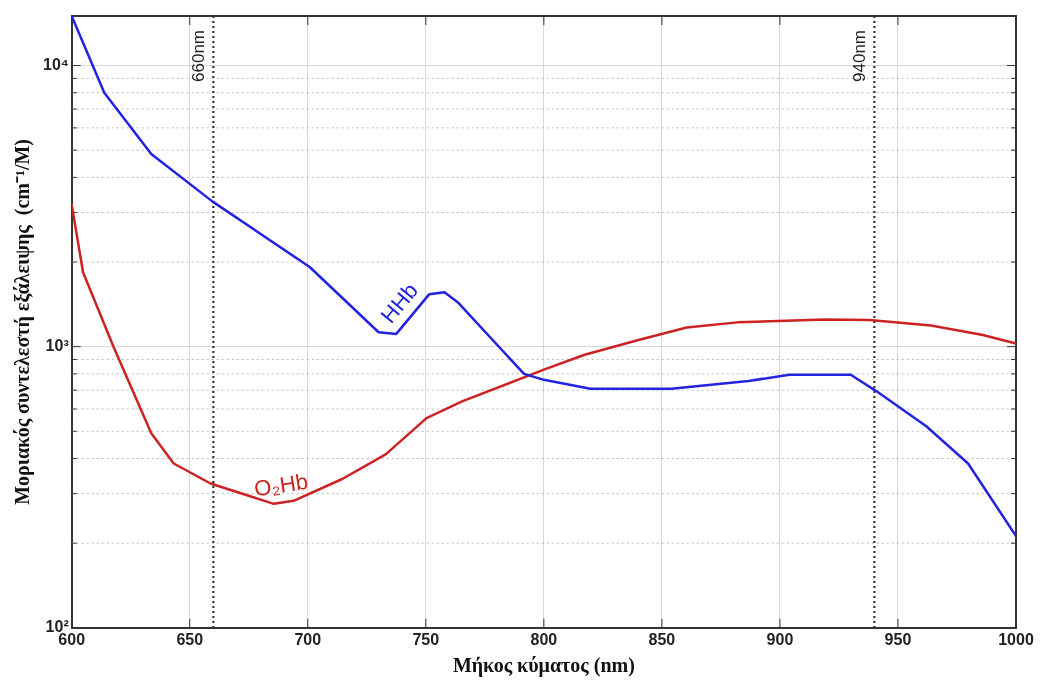 The height and width of the screenshot is (683, 1050). Describe the element at coordinates (1016, 639) in the screenshot. I see `x-tick-label: 1000` at that location.